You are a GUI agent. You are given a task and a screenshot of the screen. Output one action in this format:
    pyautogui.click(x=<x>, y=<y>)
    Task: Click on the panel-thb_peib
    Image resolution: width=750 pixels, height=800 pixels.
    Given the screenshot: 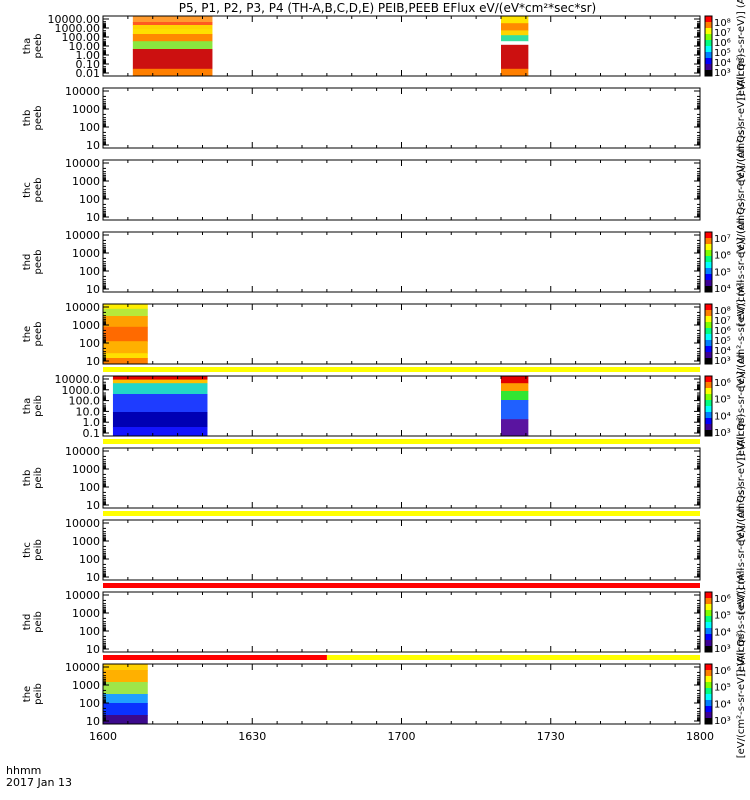 What is the action you would take?
    pyautogui.click(x=401, y=474)
    